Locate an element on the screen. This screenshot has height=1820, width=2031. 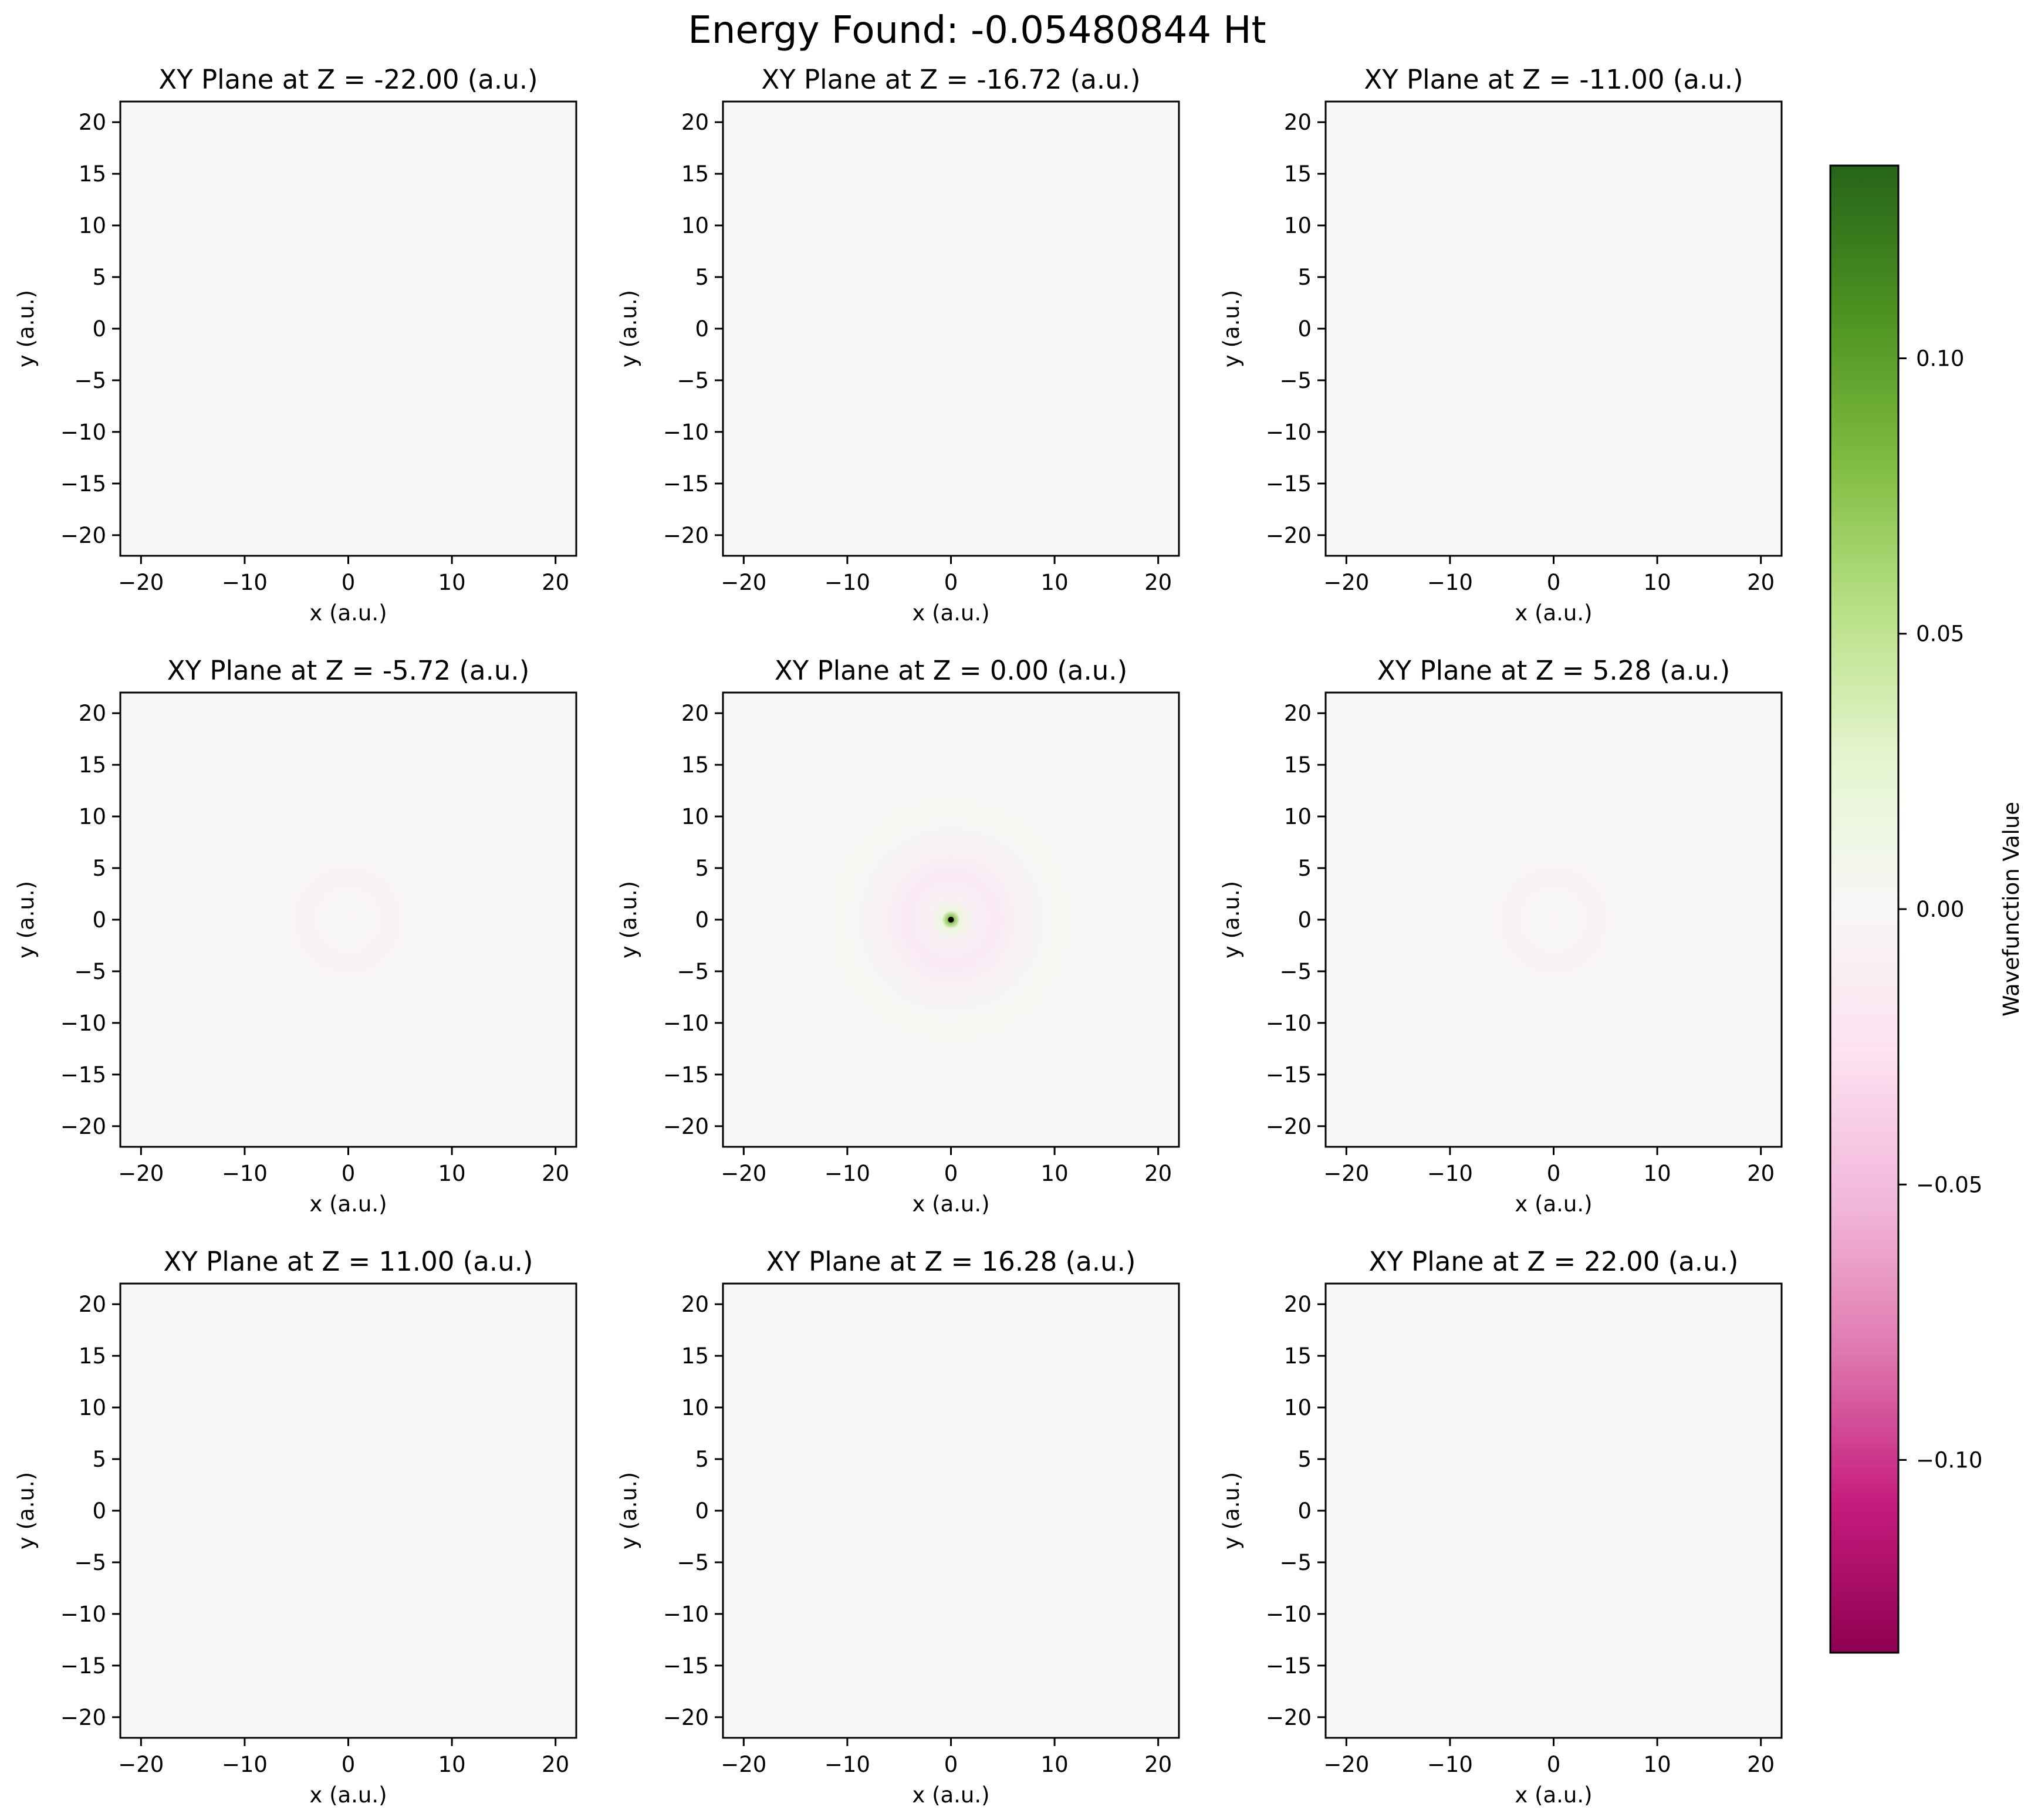
subplot-title: XY Plane at Z = -5.72 (a.u.) is located at coordinates (348, 670).